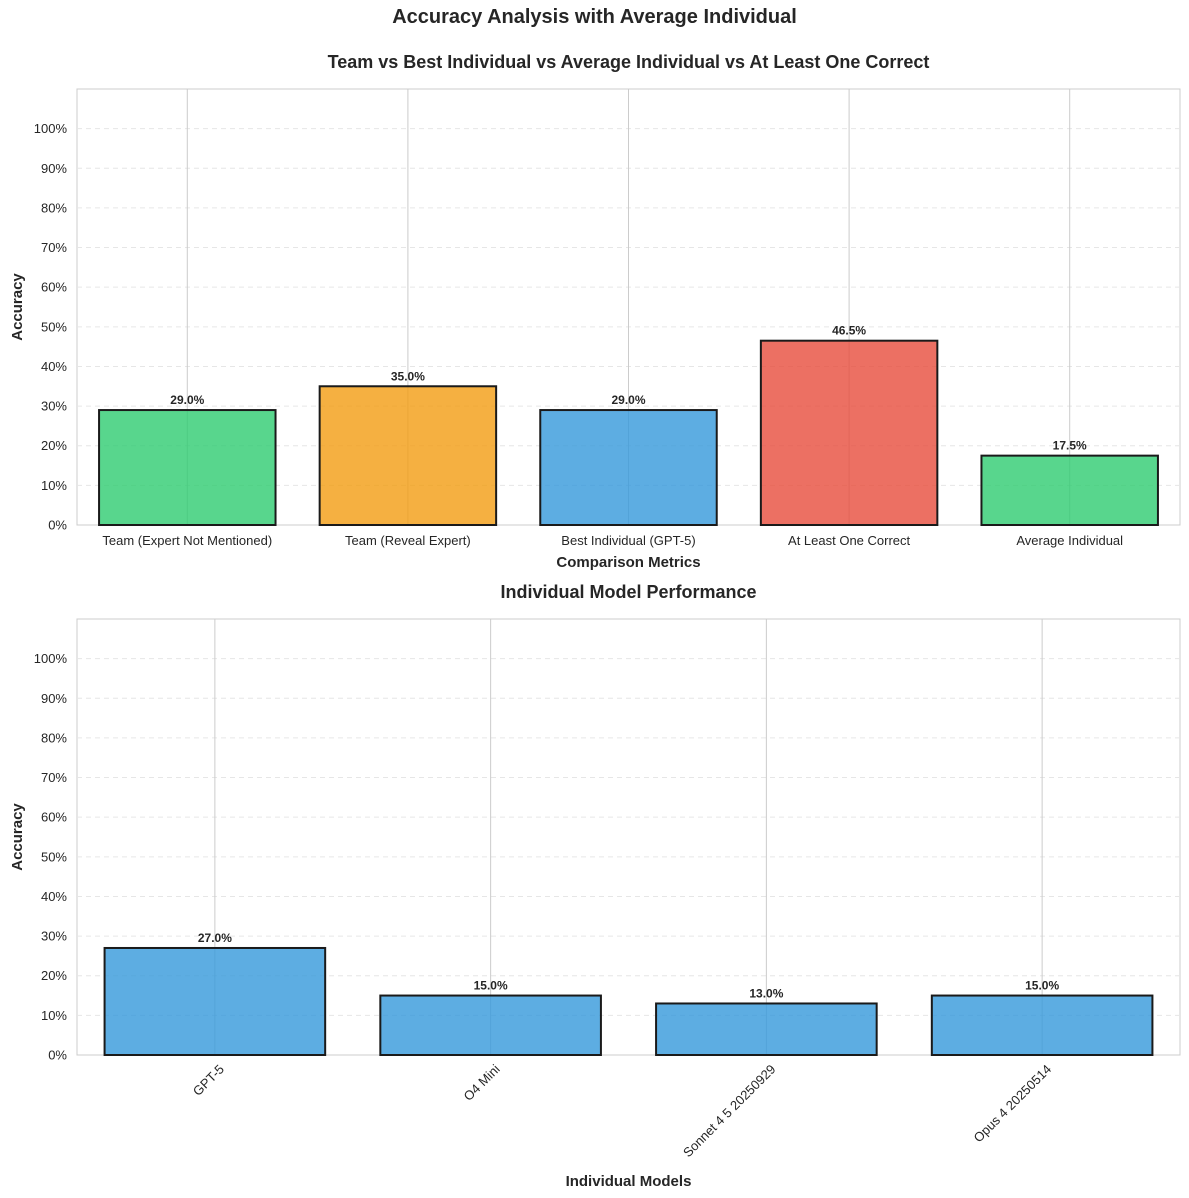 The image size is (1189, 1198). Describe the element at coordinates (54, 287) in the screenshot. I see `chart1-y-tick-label: 60%` at that location.